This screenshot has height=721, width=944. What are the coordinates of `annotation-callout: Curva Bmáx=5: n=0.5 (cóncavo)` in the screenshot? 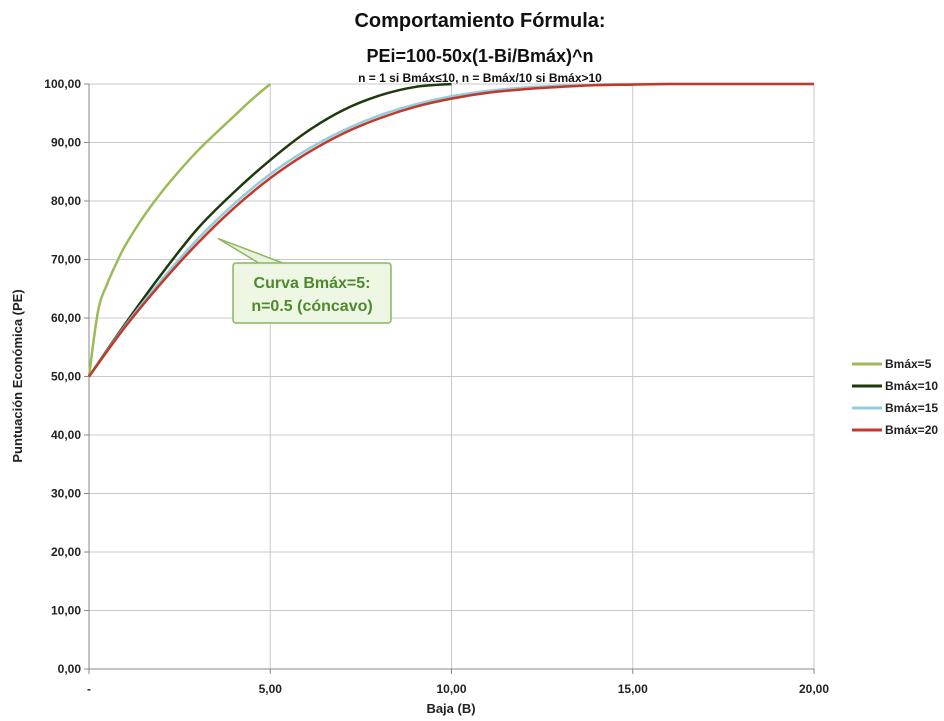 It's located at (304, 280).